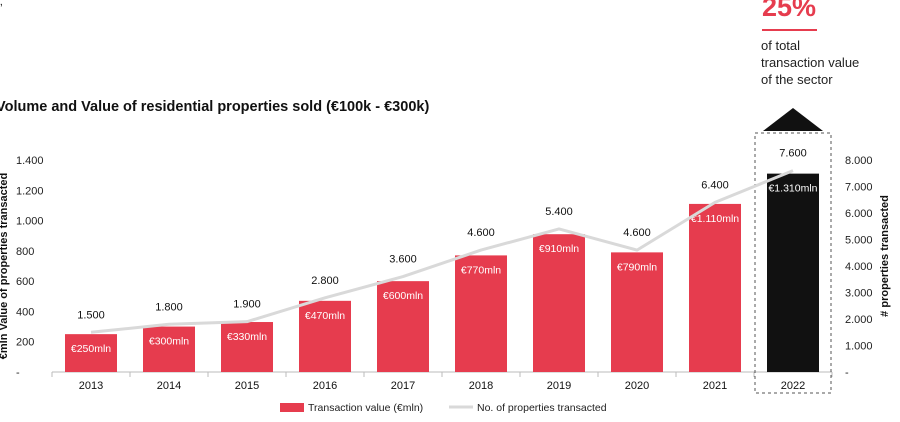  What do you see at coordinates (542, 408) in the screenshot?
I see `legend-line-label: No. of properties transacted` at bounding box center [542, 408].